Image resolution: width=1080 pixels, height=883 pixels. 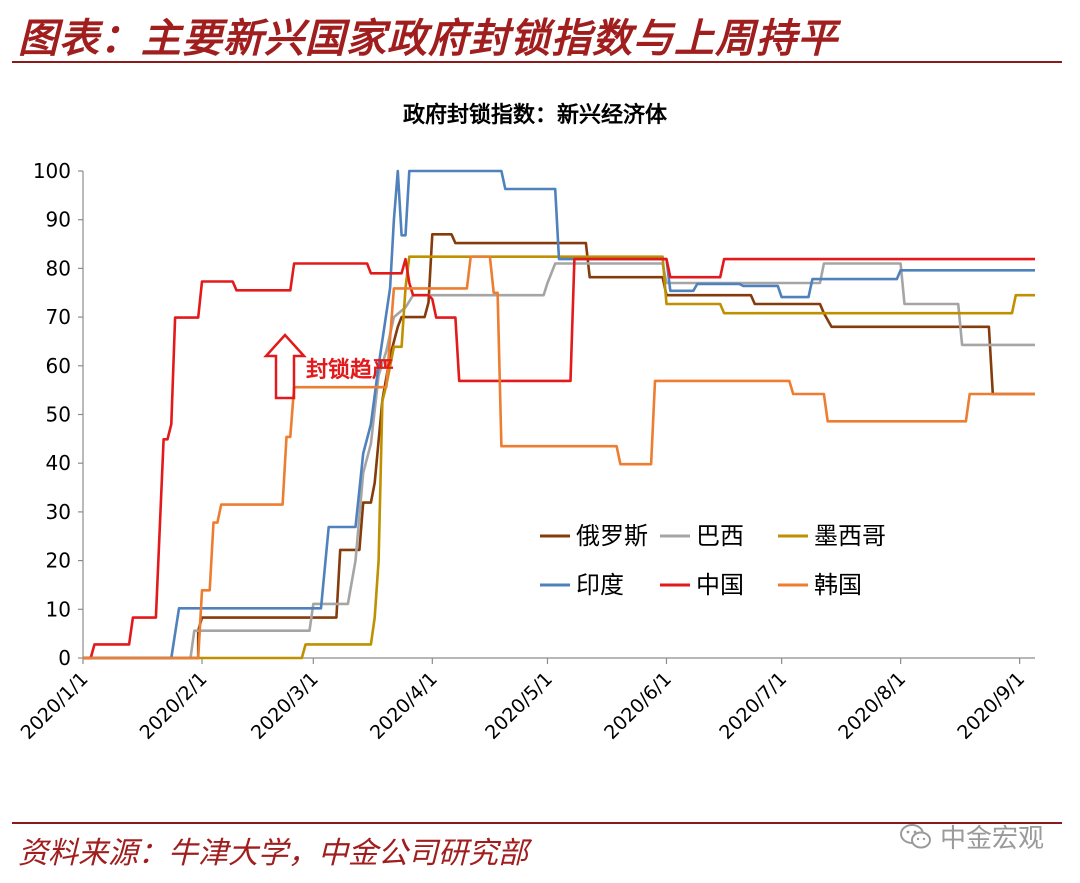 What do you see at coordinates (58, 366) in the screenshot?
I see `y-tick-label: 60` at bounding box center [58, 366].